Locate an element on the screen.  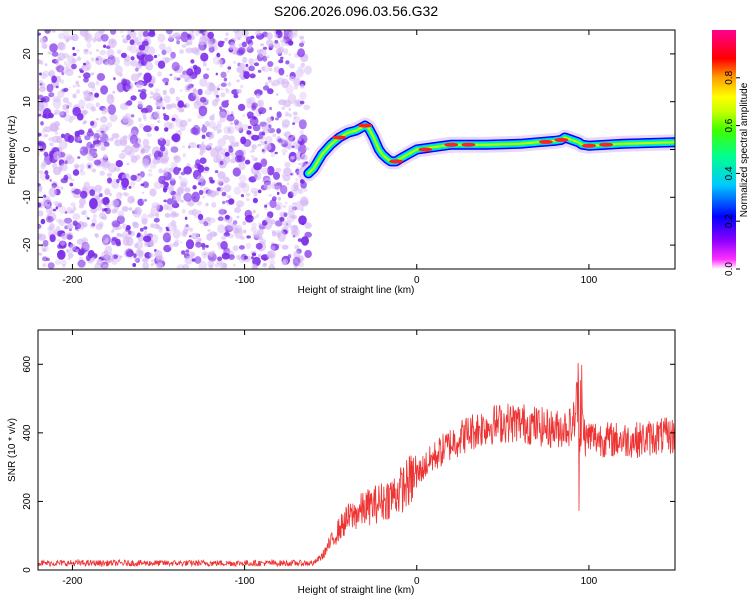
snr-x-label: Height of straight line (km) is located at coordinates (356, 590).